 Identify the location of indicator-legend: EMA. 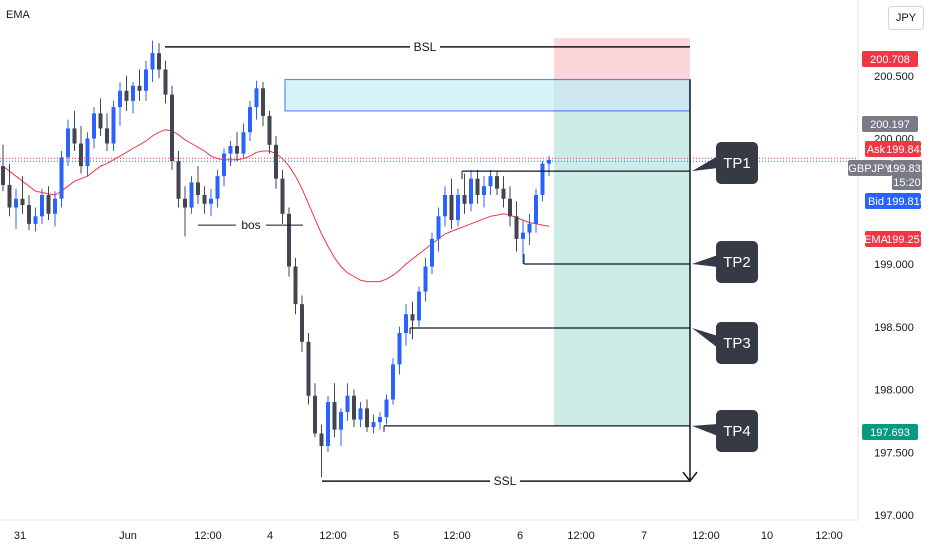
(18, 15).